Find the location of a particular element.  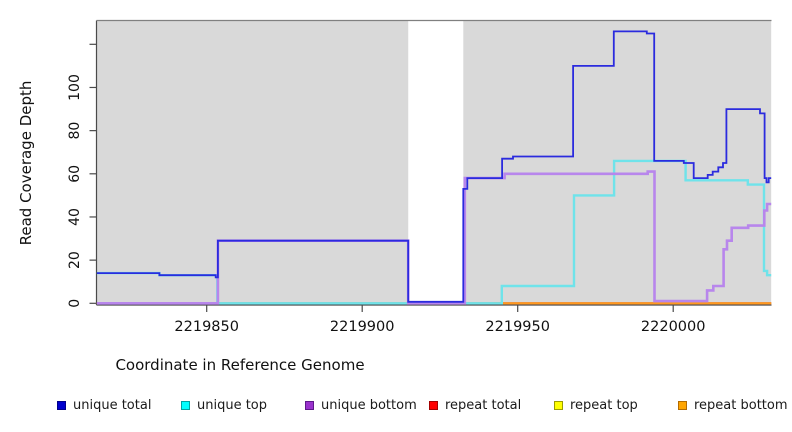

legend-item-unique-top: unique top is located at coordinates (224, 405).